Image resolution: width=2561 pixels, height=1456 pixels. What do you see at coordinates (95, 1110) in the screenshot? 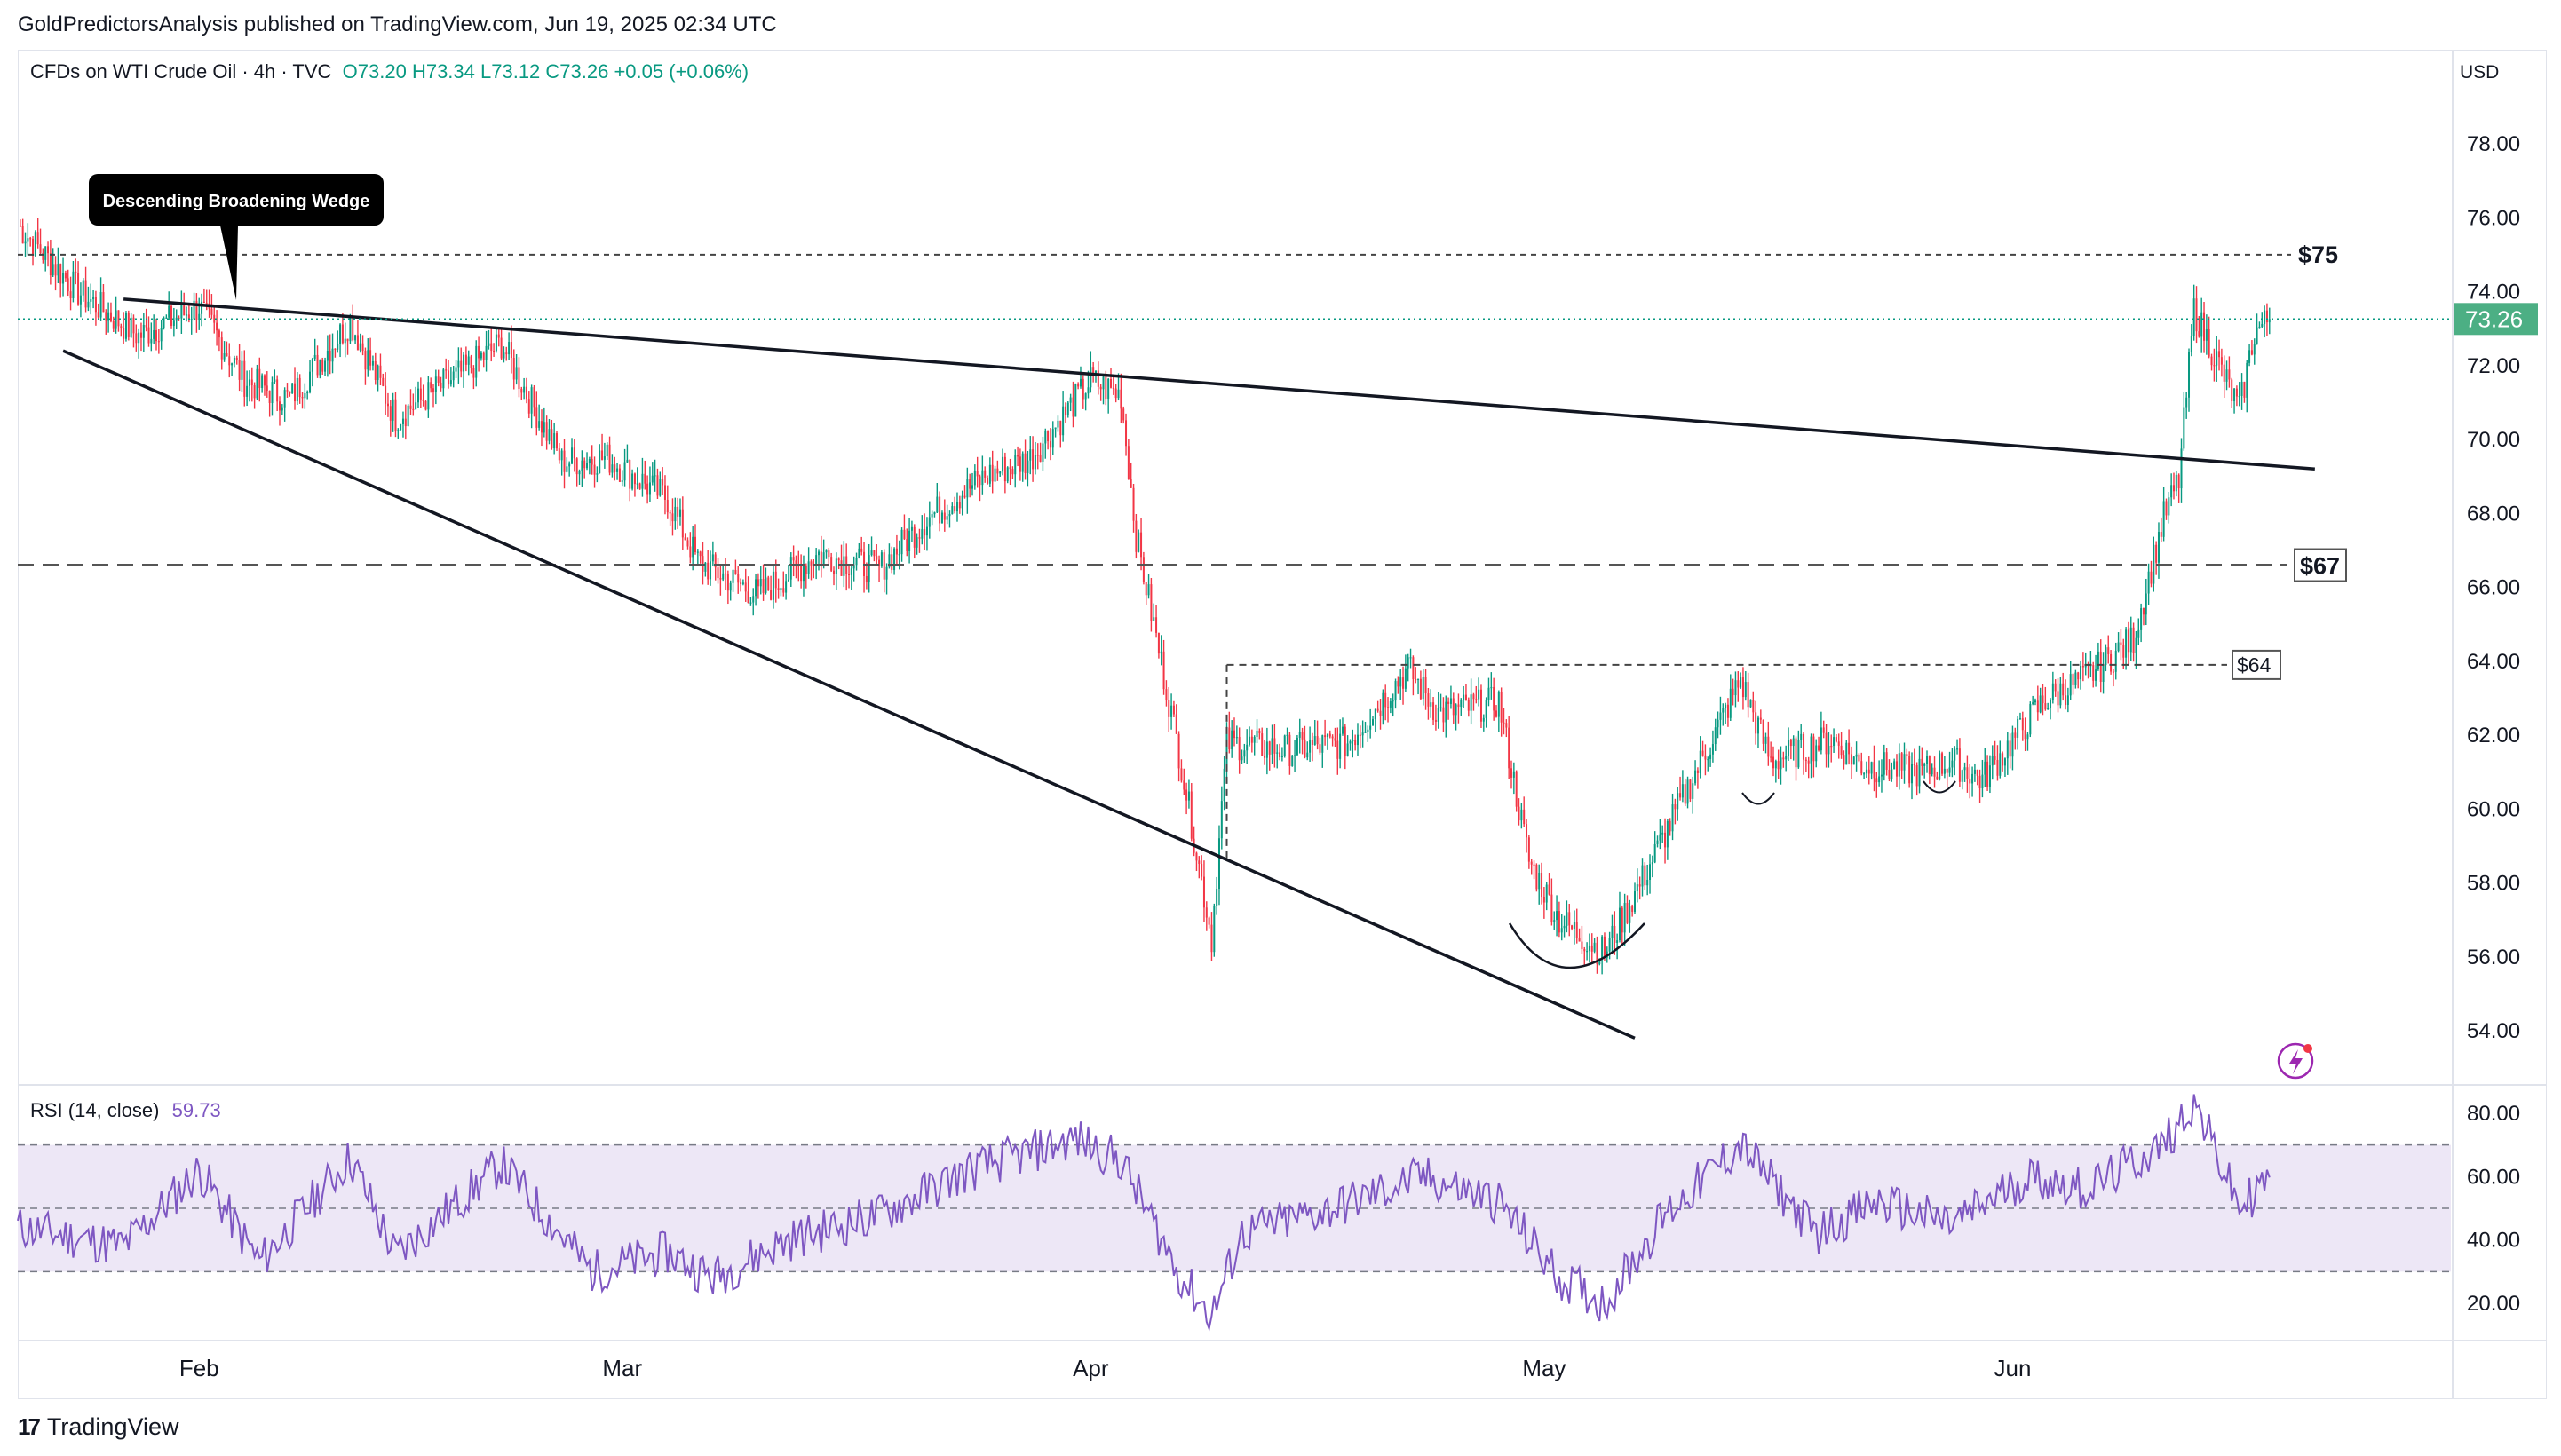
I see `rsi-label: RSI (14, close)` at bounding box center [95, 1110].